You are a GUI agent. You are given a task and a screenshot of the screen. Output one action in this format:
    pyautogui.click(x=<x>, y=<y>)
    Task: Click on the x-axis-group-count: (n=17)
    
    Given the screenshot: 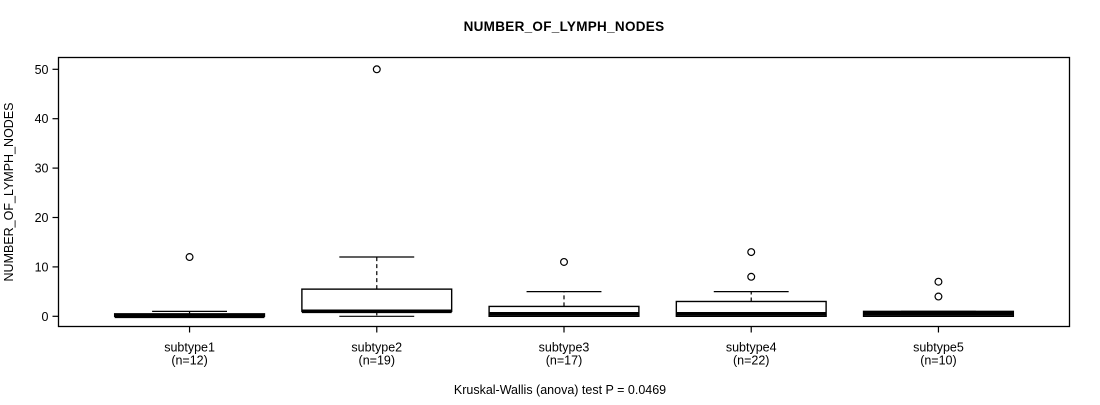 What is the action you would take?
    pyautogui.click(x=564, y=361)
    